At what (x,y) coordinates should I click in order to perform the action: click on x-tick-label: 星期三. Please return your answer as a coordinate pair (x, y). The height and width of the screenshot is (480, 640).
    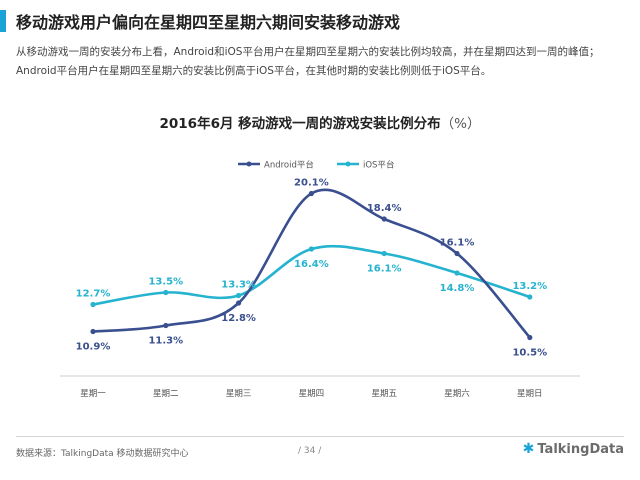
    Looking at the image, I should click on (239, 394).